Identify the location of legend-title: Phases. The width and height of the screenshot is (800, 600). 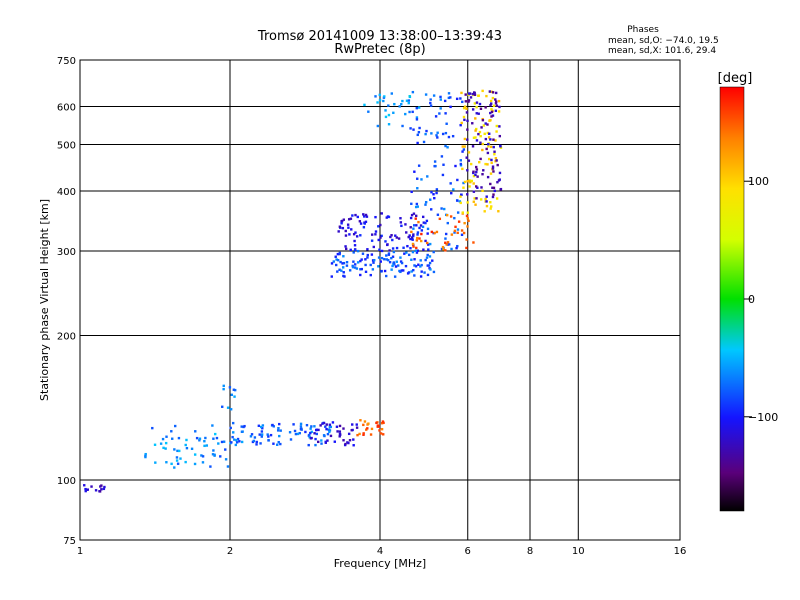
(643, 30).